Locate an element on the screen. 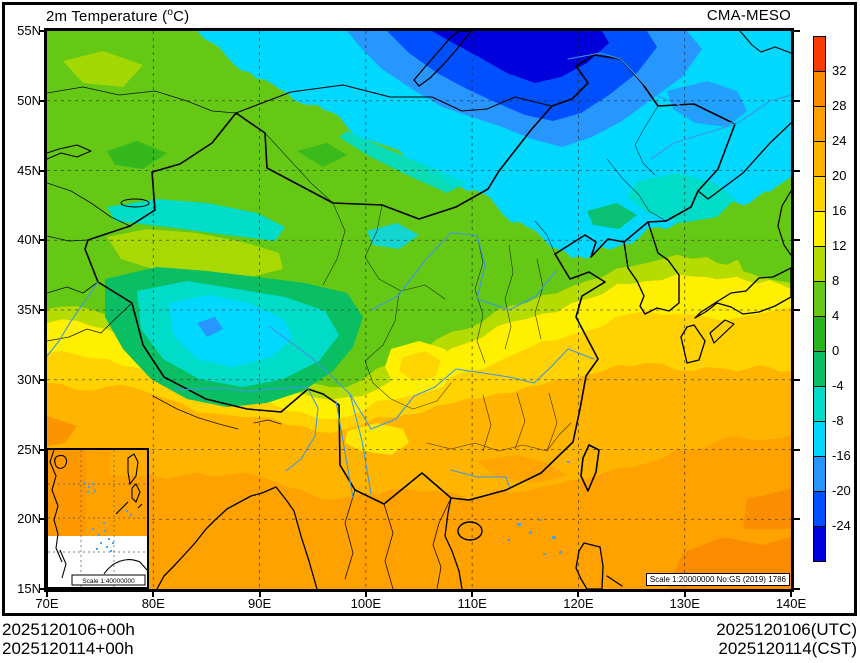 This screenshot has height=663, width=860. japan-gold-patch is located at coordinates (739, 335).